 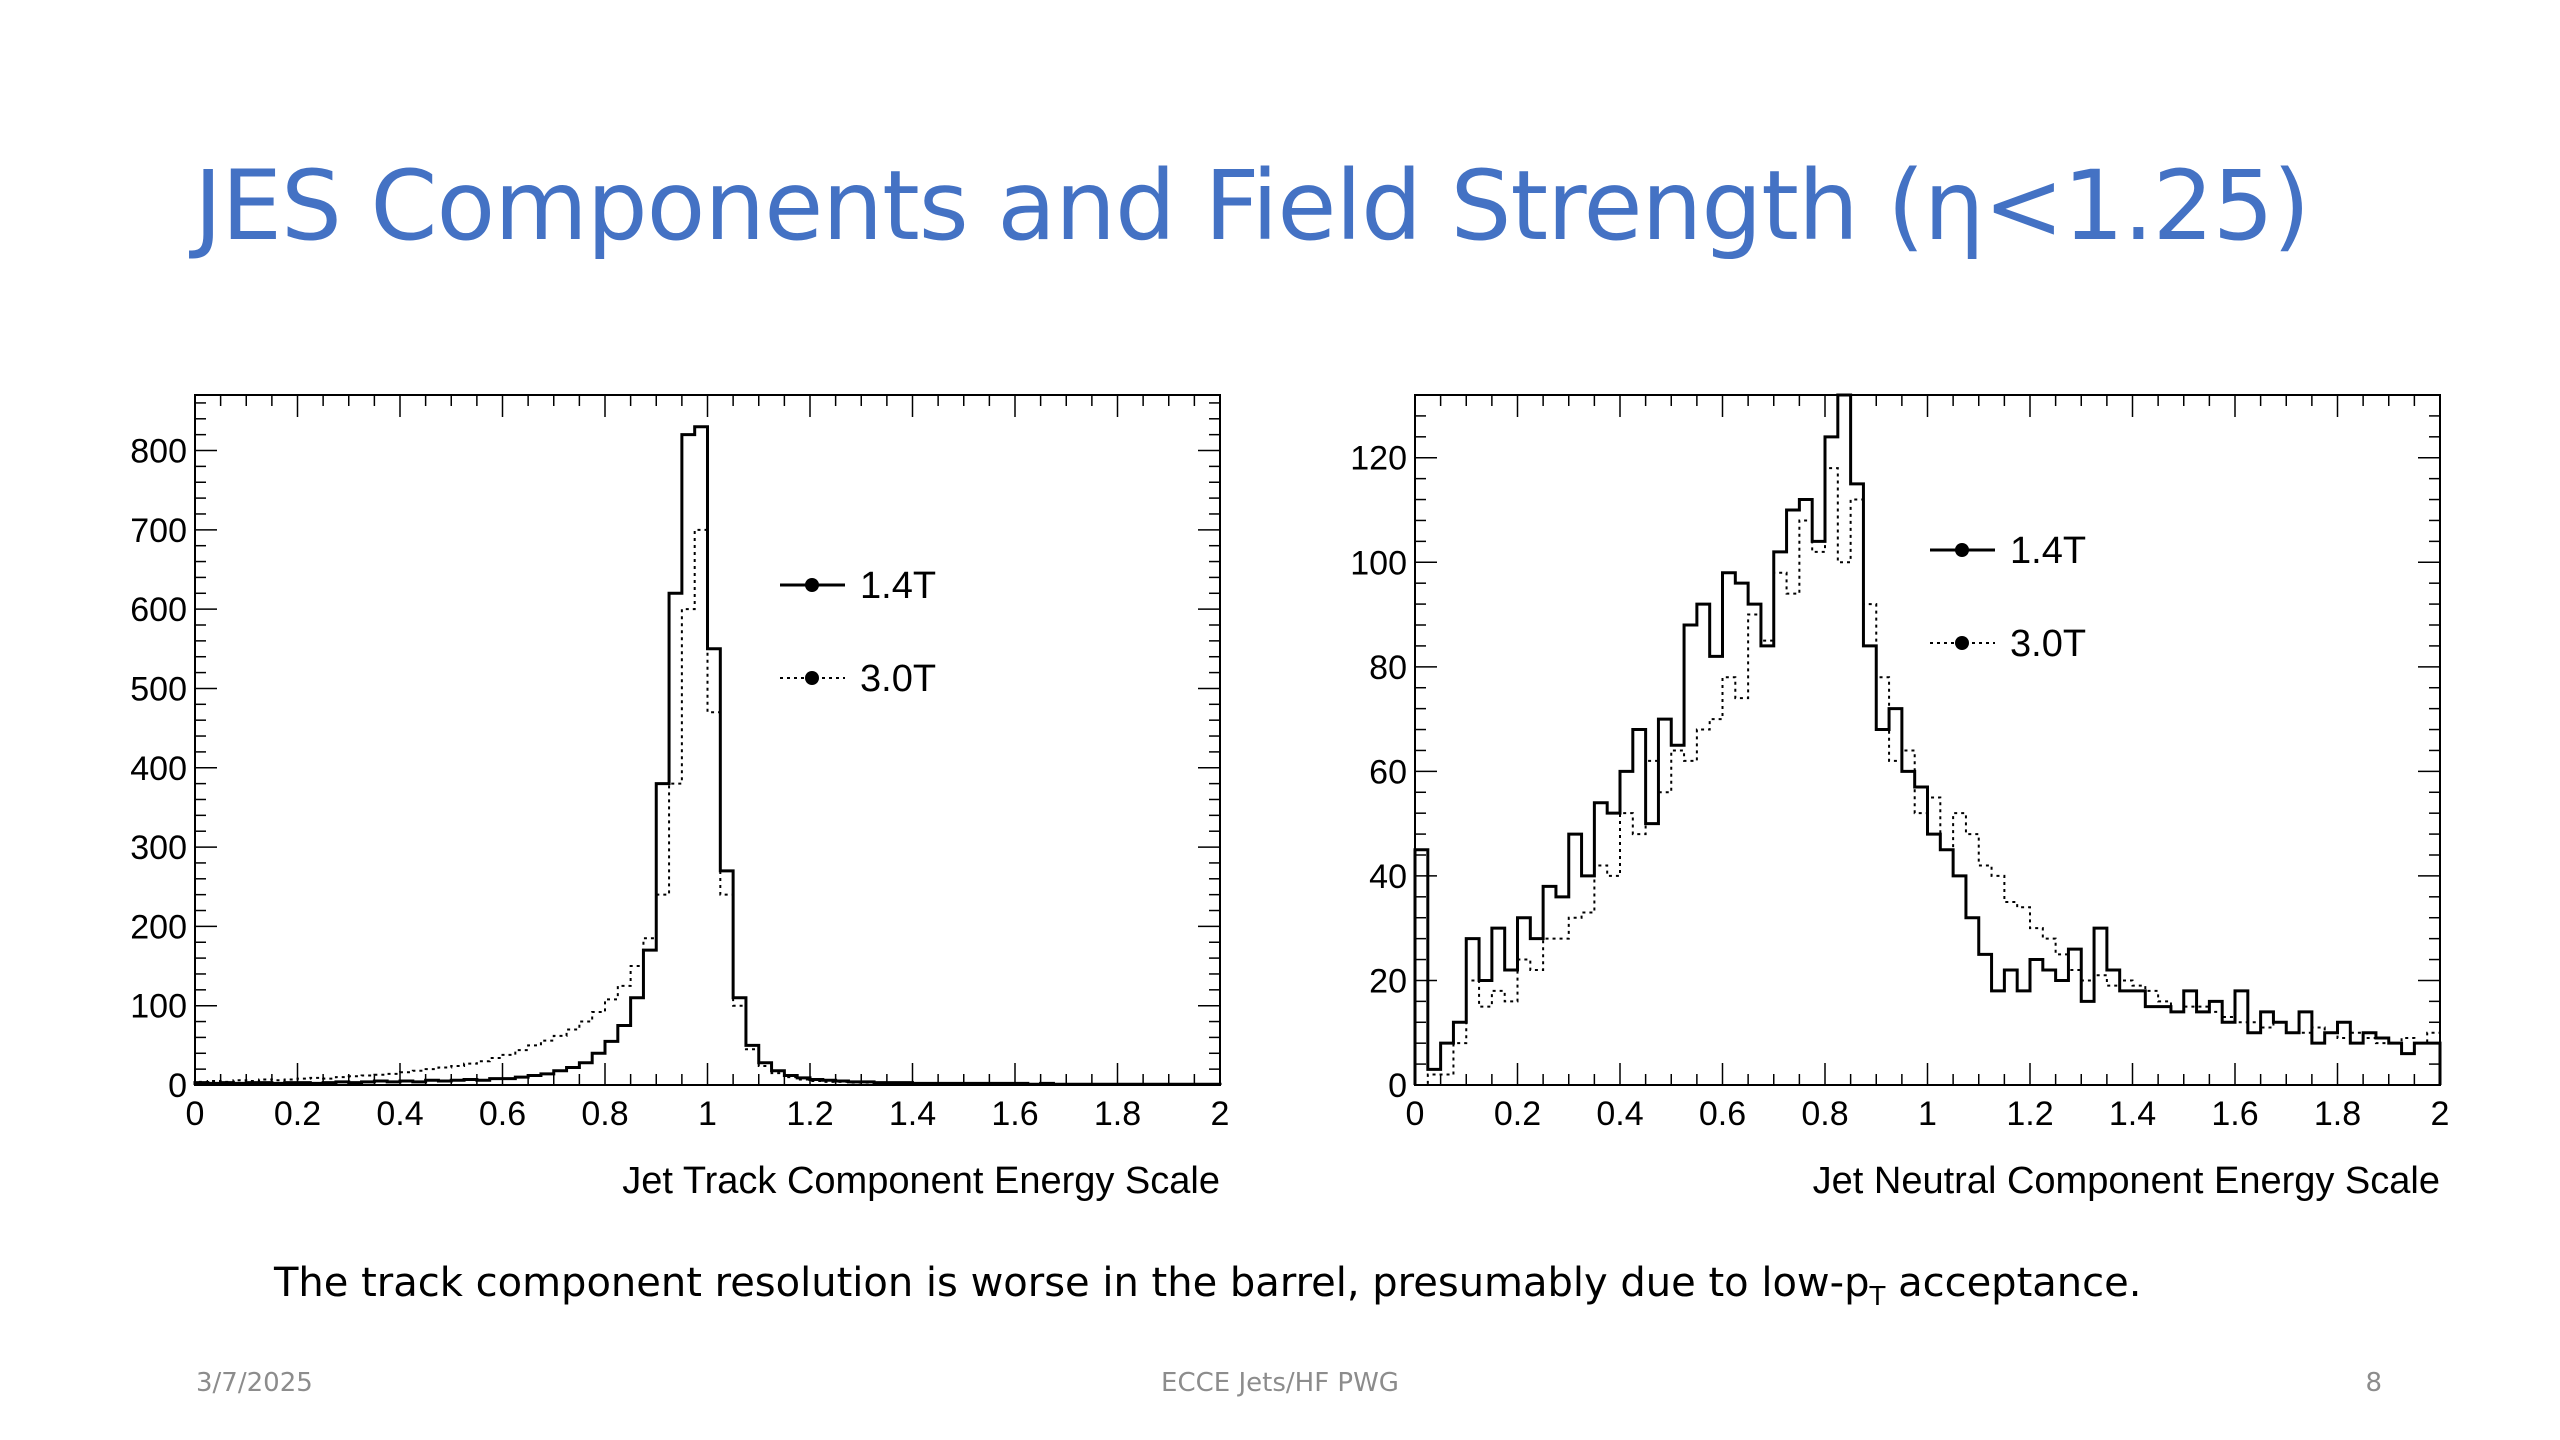 What do you see at coordinates (1388, 772) in the screenshot?
I see `y-tick-label: 60` at bounding box center [1388, 772].